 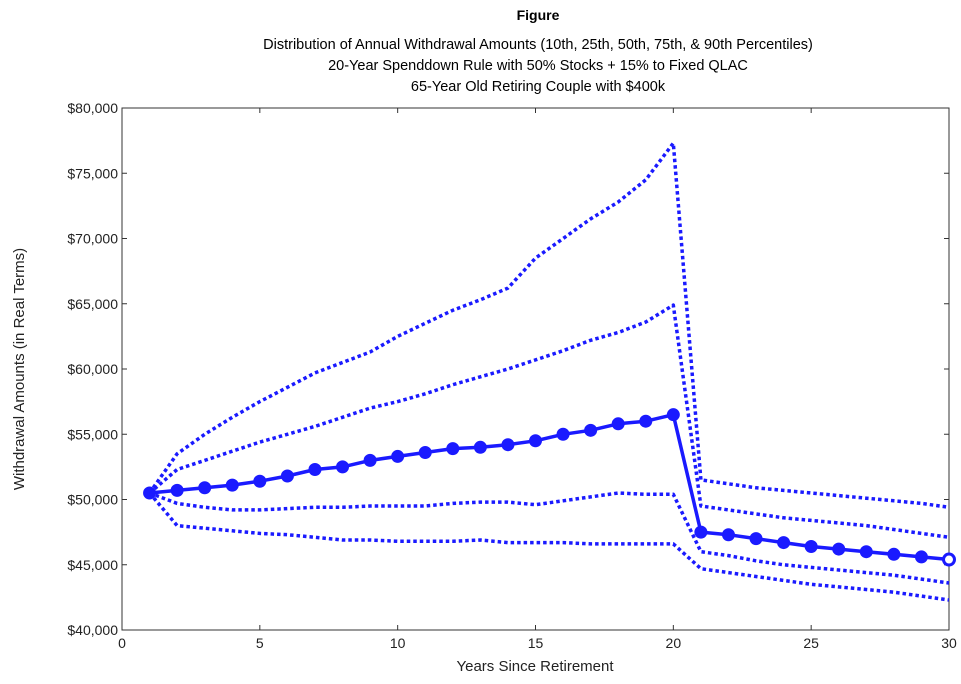 What do you see at coordinates (92, 500) in the screenshot?
I see `y-tick-label: $50,000` at bounding box center [92, 500].